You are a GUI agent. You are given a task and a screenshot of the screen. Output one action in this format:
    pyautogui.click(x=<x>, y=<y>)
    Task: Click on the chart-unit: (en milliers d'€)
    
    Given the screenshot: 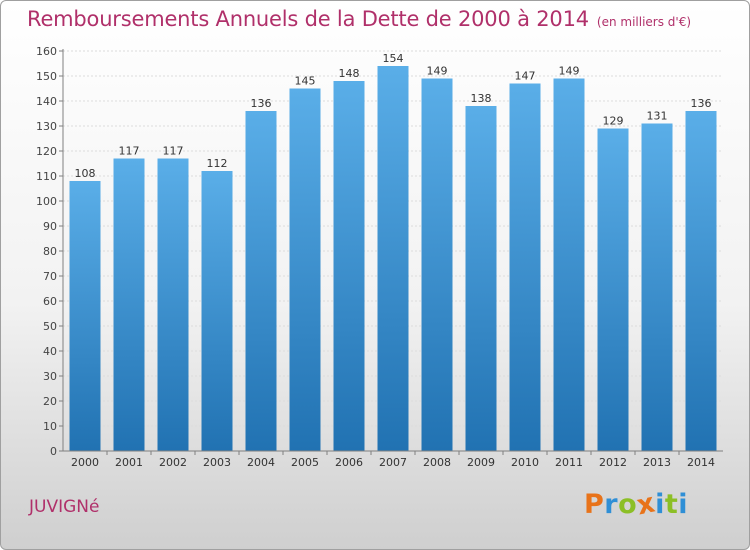 What is the action you would take?
    pyautogui.click(x=644, y=22)
    